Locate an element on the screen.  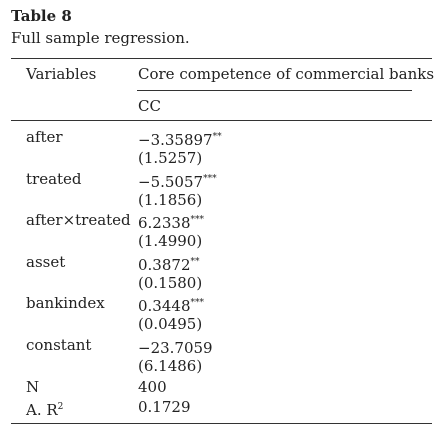
header-rule is located at coordinates (221, 120).